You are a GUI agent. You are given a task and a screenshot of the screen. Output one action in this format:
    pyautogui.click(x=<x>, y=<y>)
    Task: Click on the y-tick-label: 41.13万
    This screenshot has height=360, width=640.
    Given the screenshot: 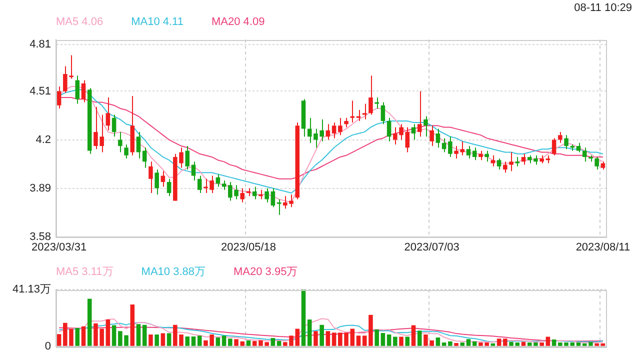 What is the action you would take?
    pyautogui.click(x=31, y=290)
    